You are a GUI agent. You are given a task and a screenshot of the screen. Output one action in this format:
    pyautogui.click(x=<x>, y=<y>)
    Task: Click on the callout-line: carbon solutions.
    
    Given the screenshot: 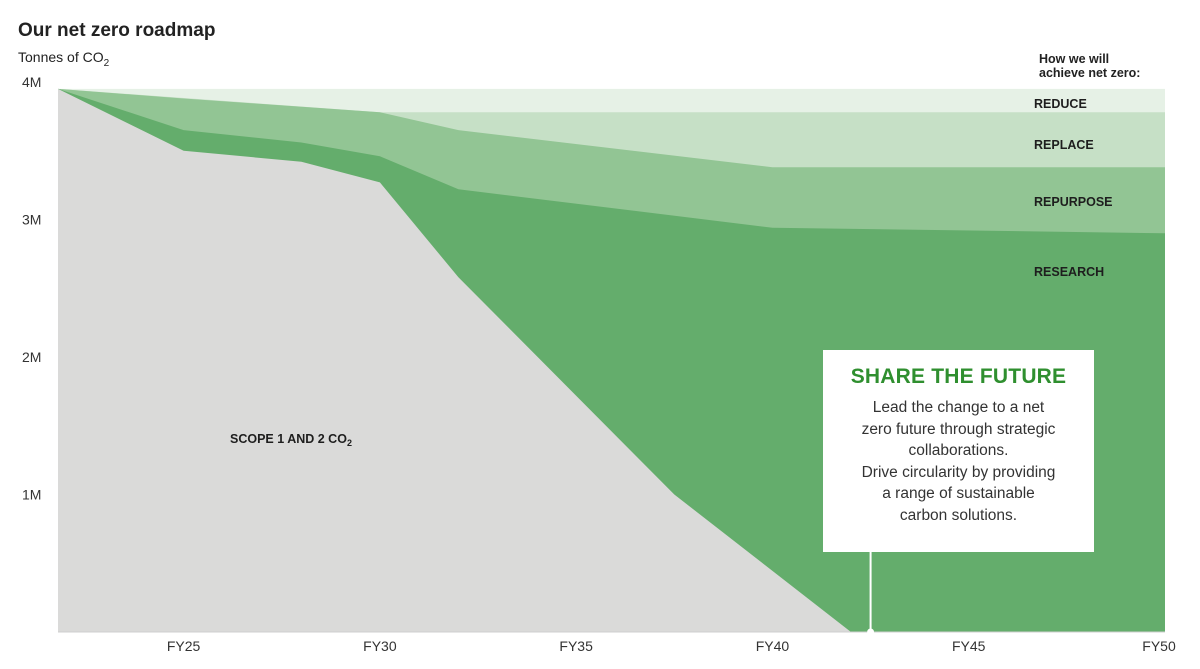 What is the action you would take?
    pyautogui.click(x=958, y=515)
    